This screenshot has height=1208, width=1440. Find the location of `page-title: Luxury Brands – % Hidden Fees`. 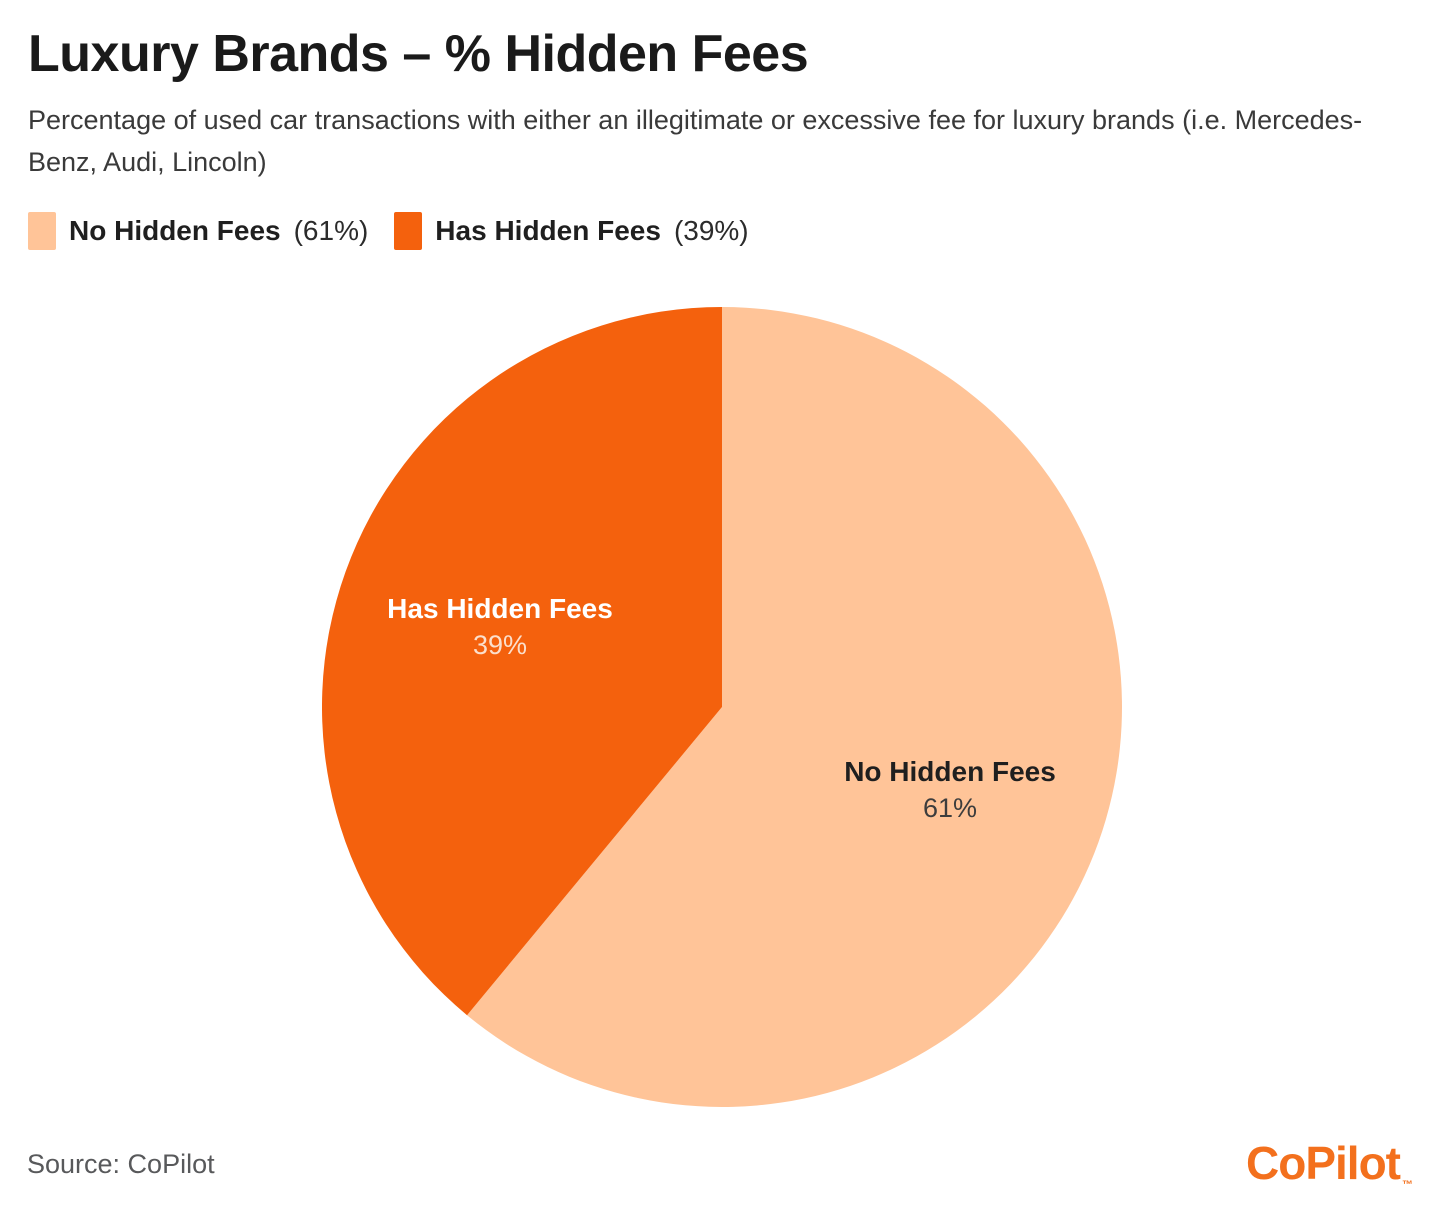

page-title: Luxury Brands – % Hidden Fees is located at coordinates (418, 54).